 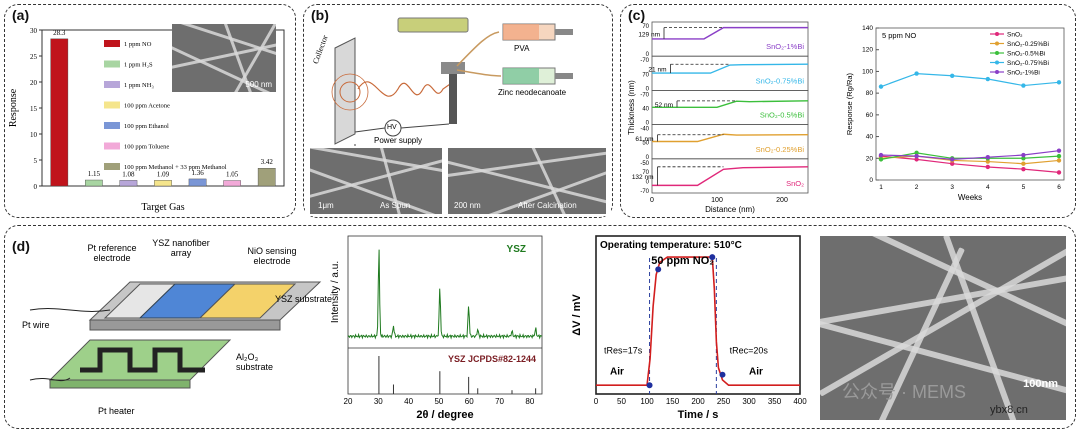 What do you see at coordinates (335, 292) in the screenshot?
I see `y-axis-label-xrd: Intensity / a.u.` at bounding box center [335, 292].